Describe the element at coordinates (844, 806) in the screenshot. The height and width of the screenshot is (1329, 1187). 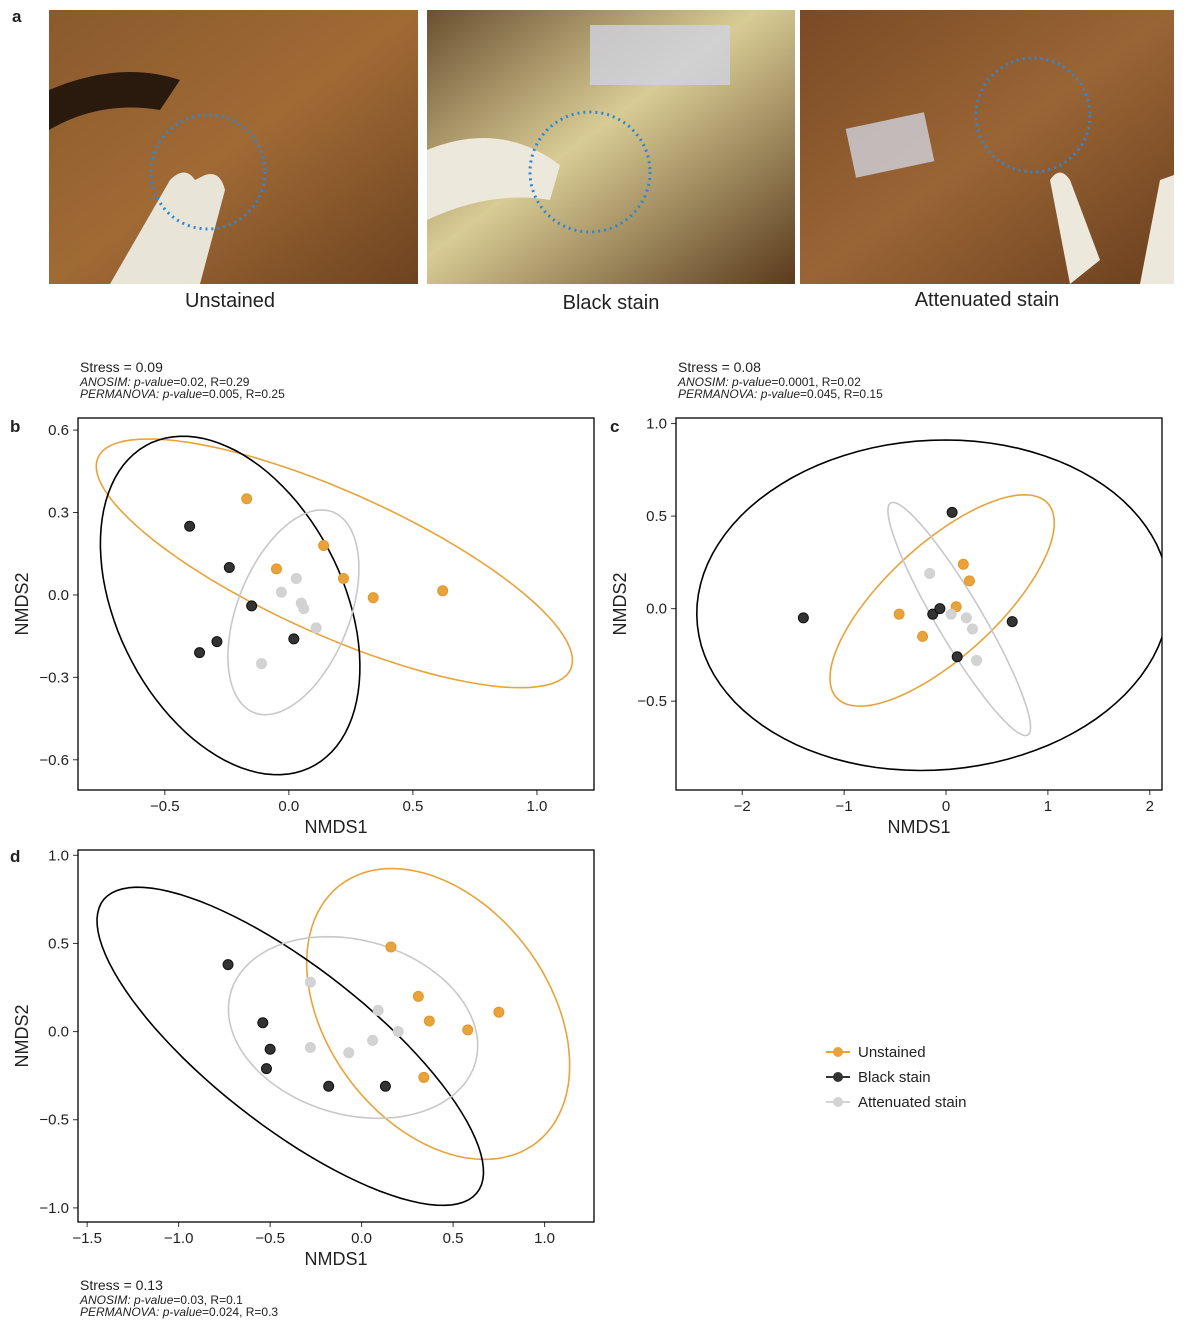
I see `x-tick-label: −1` at that location.